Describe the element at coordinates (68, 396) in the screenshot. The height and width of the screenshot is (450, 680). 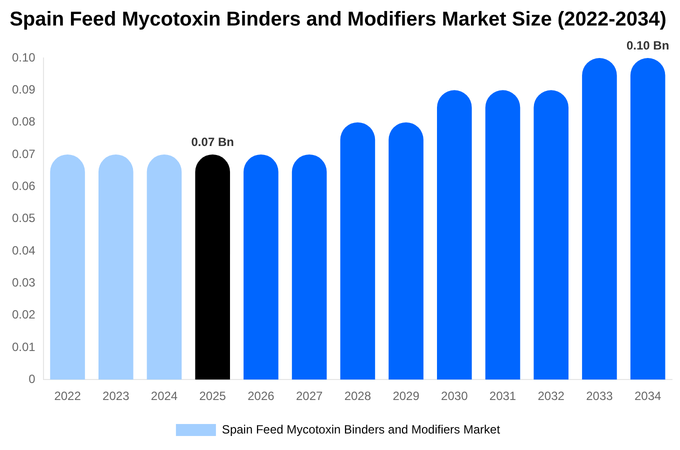
I see `x-tick-label: 2022` at that location.